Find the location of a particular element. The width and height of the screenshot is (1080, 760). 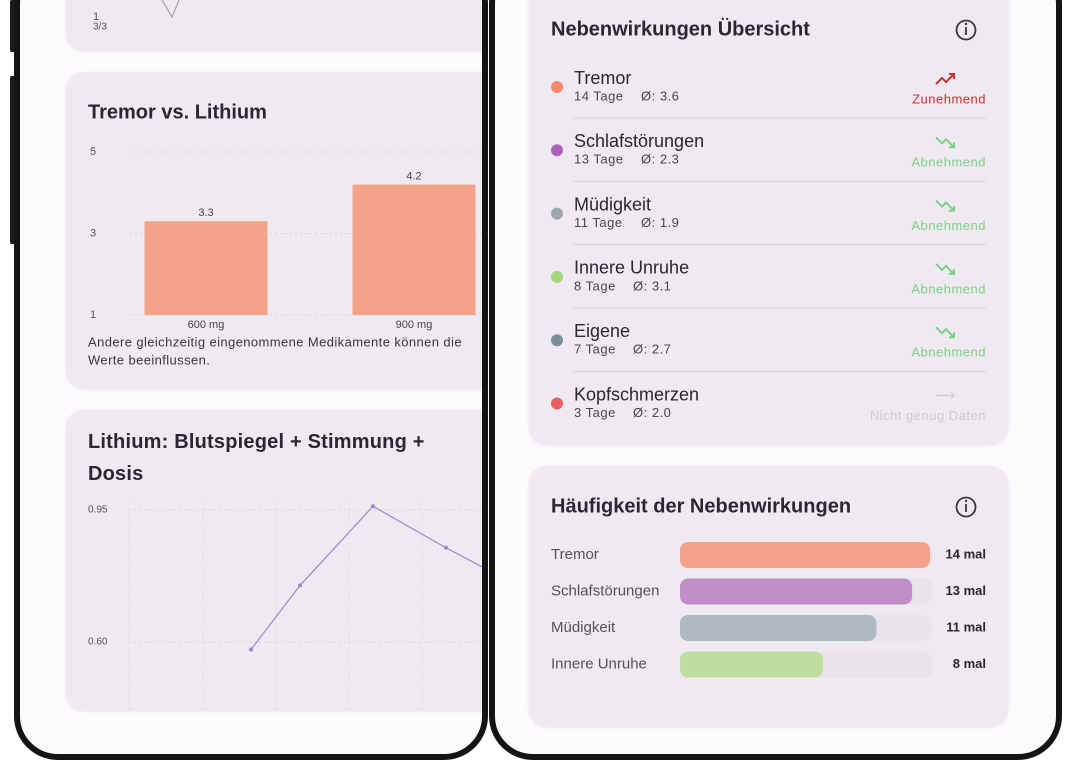

item-average: Ø: 2.3 is located at coordinates (660, 159).